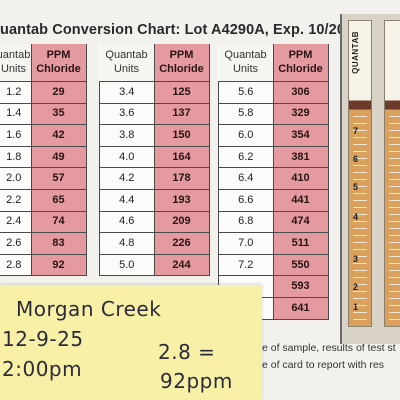 Image resolution: width=400 pixels, height=400 pixels. What do you see at coordinates (154, 222) in the screenshot?
I see `table-row: 4.6 209` at bounding box center [154, 222].